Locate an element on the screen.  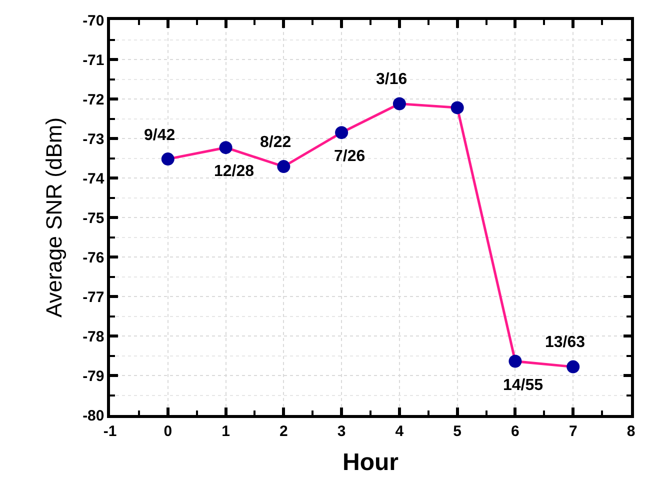
y-tick-label: -74 is located at coordinates (93, 179).